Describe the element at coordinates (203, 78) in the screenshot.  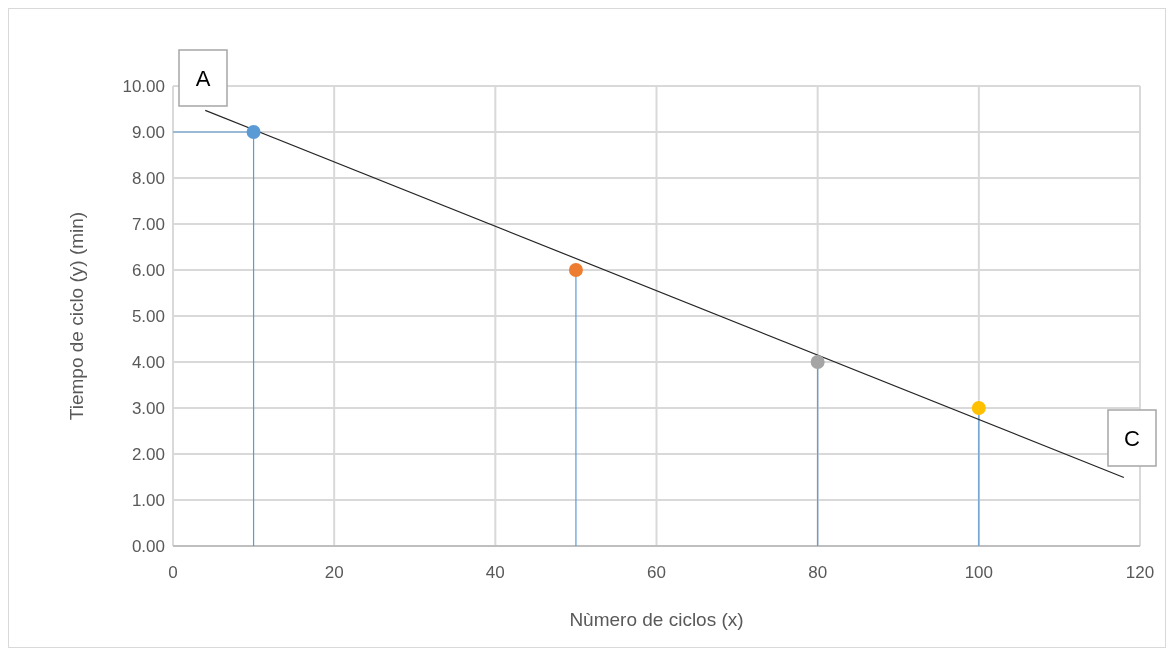
I see `annotation: A` at that location.